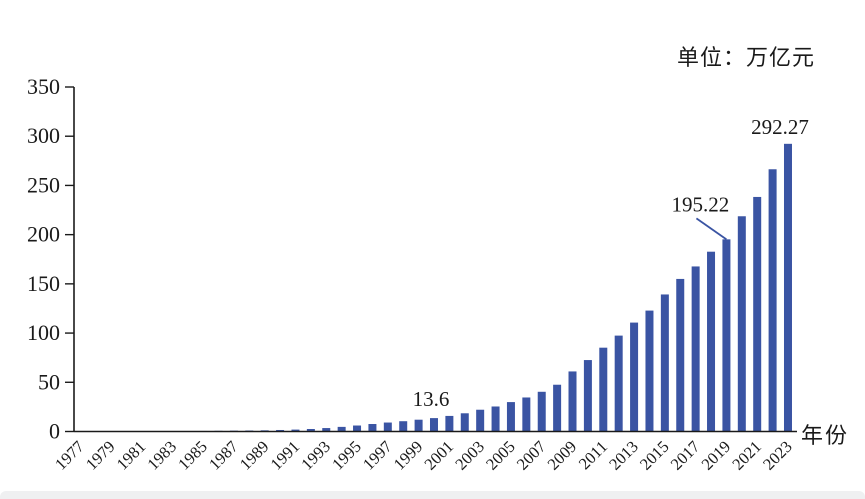  What do you see at coordinates (741, 324) in the screenshot?
I see `bar-2020` at bounding box center [741, 324].